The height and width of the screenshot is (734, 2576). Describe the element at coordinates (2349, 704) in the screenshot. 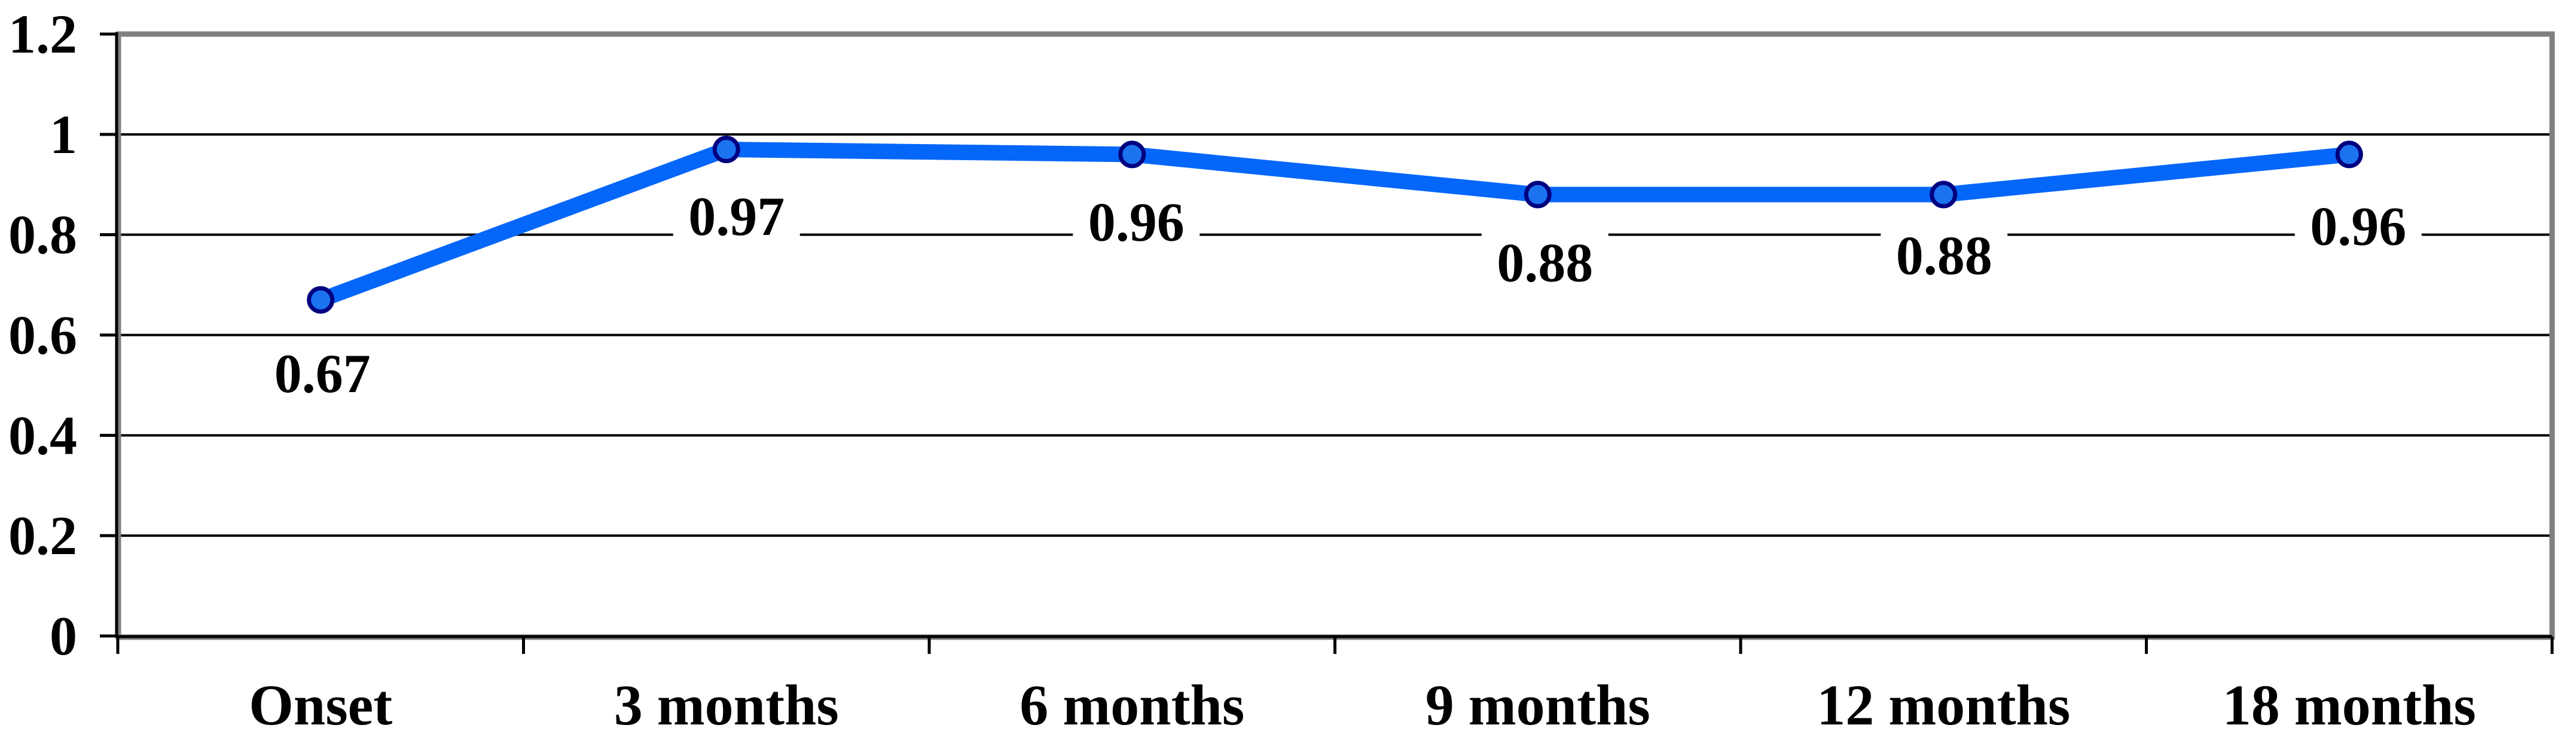

I see `x-tick-label: 18 months` at that location.